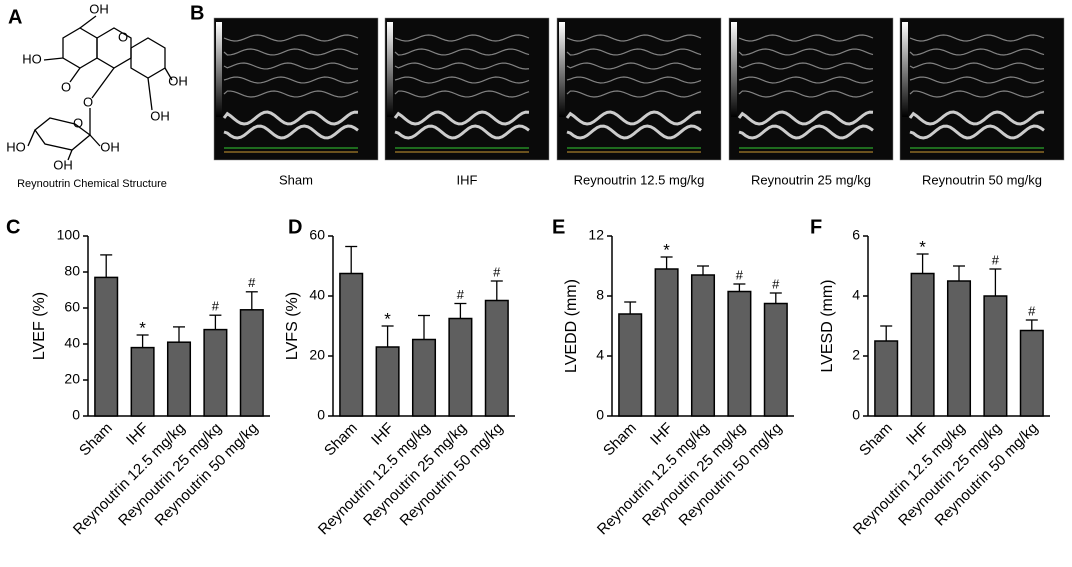 The height and width of the screenshot is (567, 1072). What do you see at coordinates (13, 227) in the screenshot?
I see `panel-letter: C` at bounding box center [13, 227].